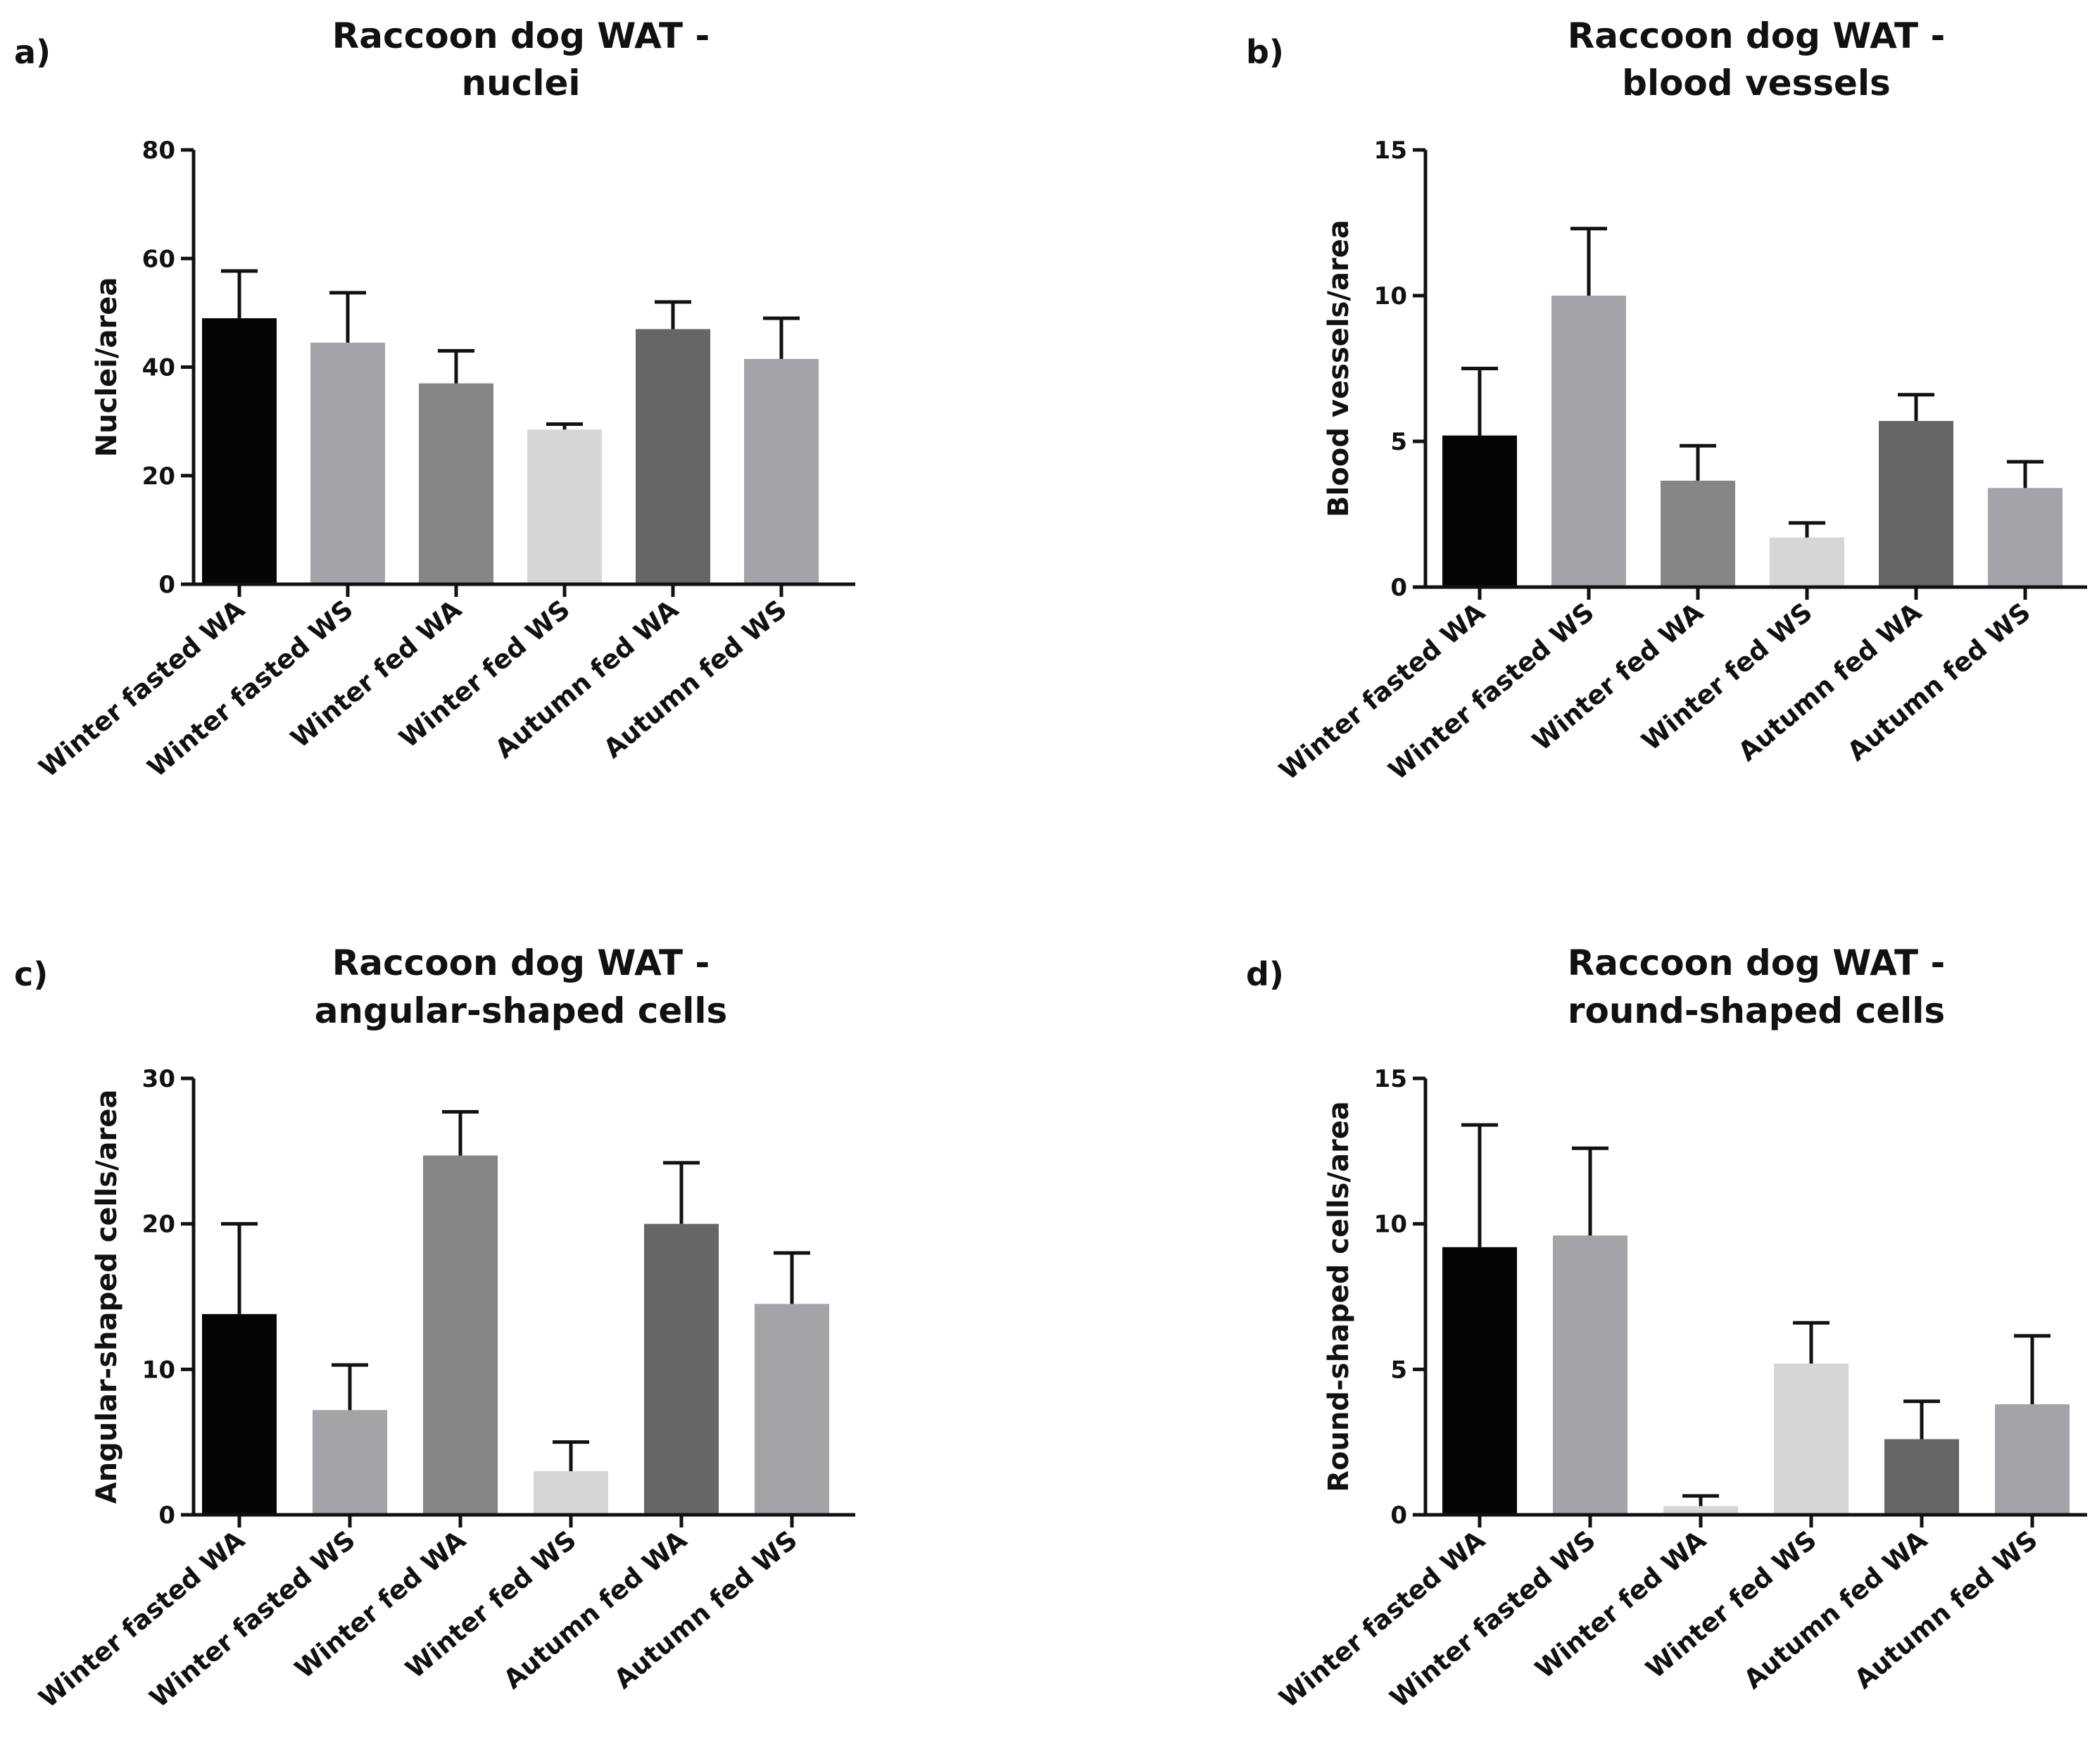 The height and width of the screenshot is (1764, 2097). Describe the element at coordinates (142, 1619) in the screenshot. I see `x-tick-label-c-0: Winter fasted WA` at that location.